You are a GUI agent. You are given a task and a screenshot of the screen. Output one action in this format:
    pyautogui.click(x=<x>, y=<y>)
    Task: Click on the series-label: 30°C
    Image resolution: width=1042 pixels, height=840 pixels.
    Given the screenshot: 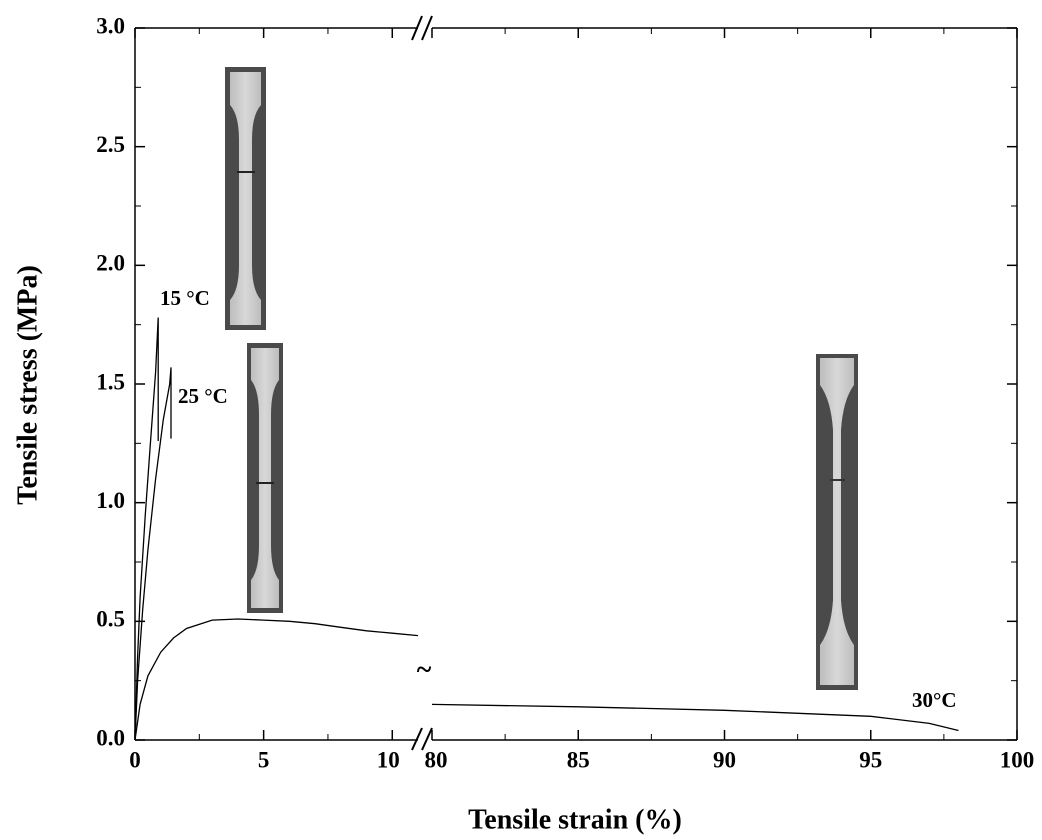 What is the action you would take?
    pyautogui.click(x=934, y=700)
    